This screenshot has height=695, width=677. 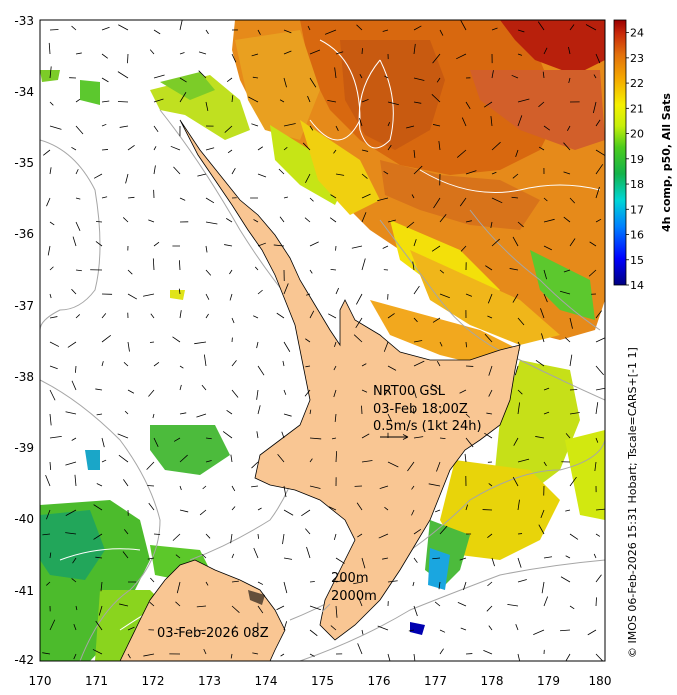 I want to click on colorbar-tick-label: 20, so click(x=637, y=134).